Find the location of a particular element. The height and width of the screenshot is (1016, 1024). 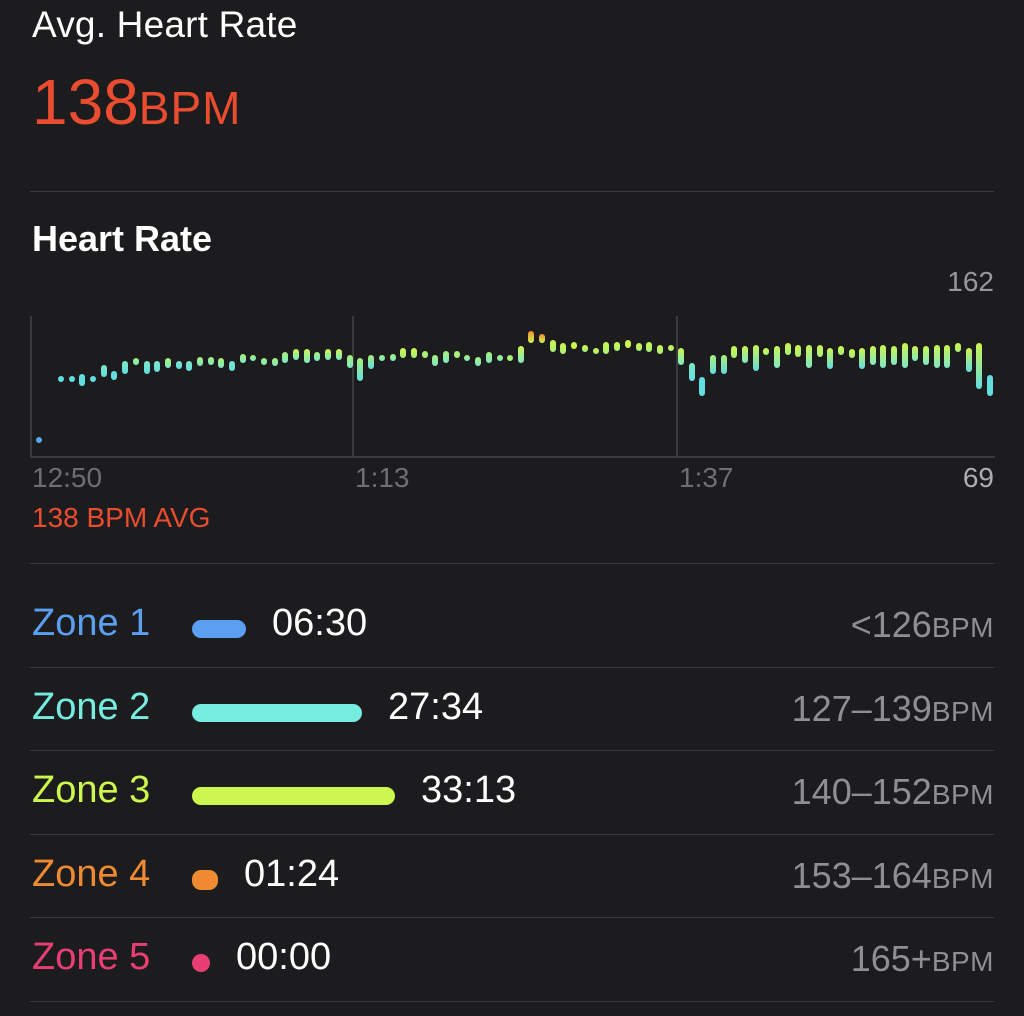

zone-range: 140–152BPM is located at coordinates (893, 792).